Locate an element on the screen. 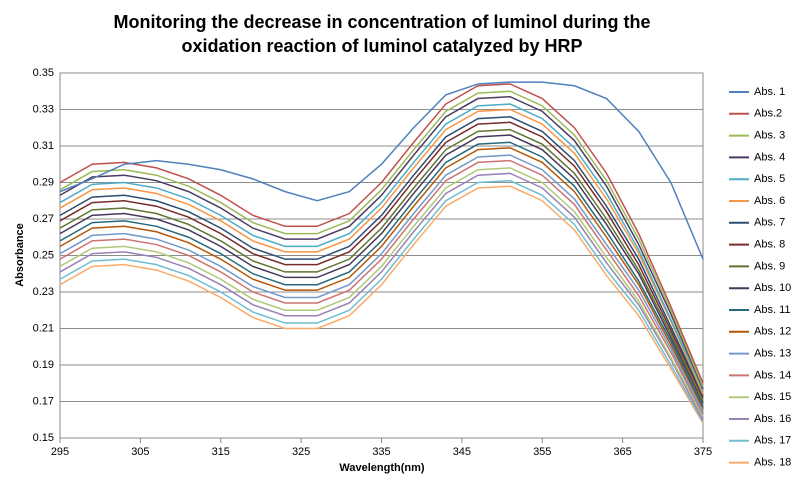  x-tick-label: 325 is located at coordinates (301, 452).